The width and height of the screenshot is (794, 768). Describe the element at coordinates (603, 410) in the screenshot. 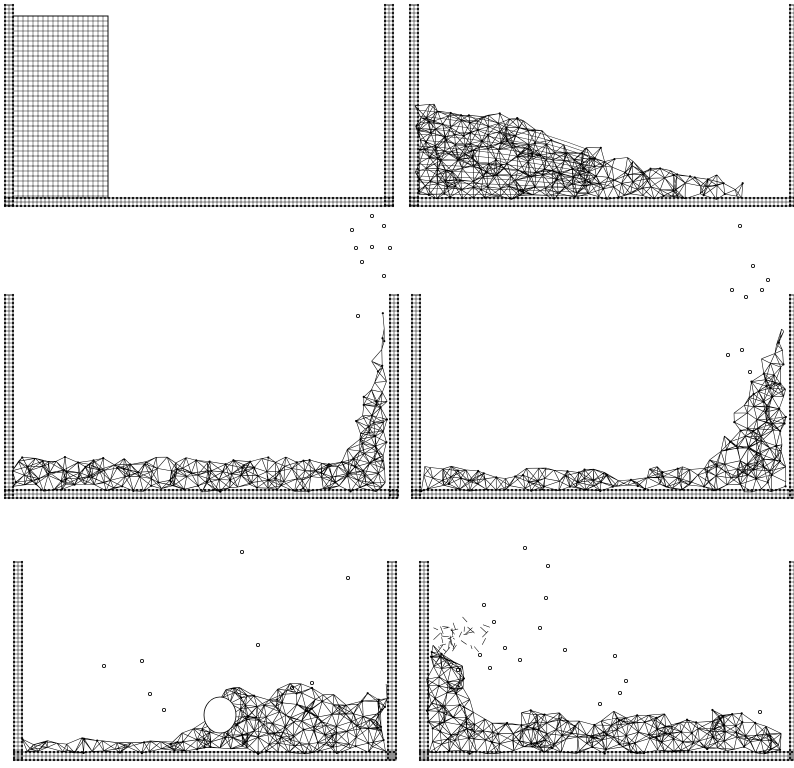

I see `panel-4-fluid-mesh` at that location.